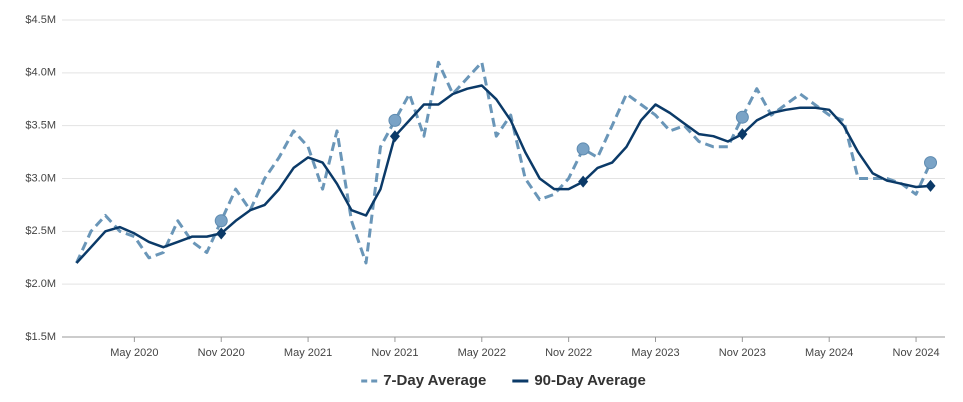 This screenshot has height=402, width=963. I want to click on y-tick-label: $3.0M, so click(40, 178).